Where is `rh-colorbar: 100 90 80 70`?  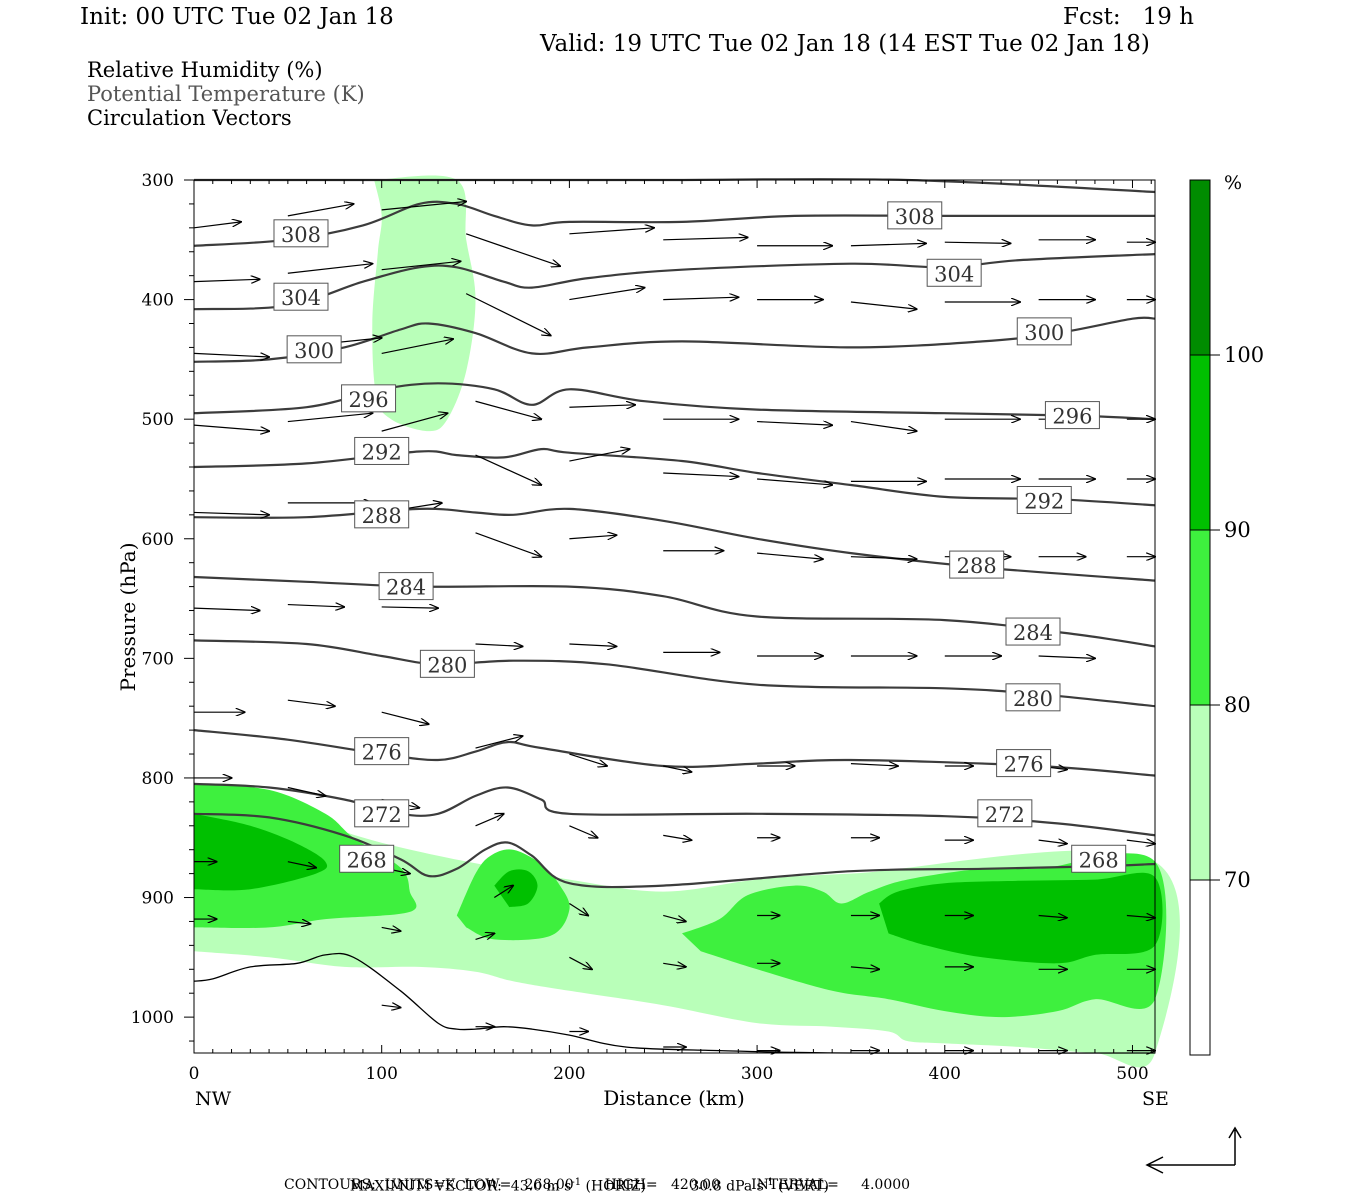 rh-colorbar: 100 90 80 70 is located at coordinates (1226, 617).